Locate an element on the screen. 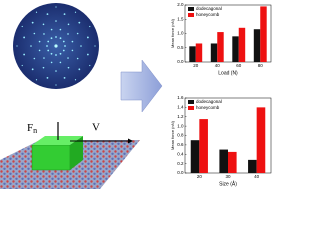  diffraction-spots is located at coordinates (56, 46).